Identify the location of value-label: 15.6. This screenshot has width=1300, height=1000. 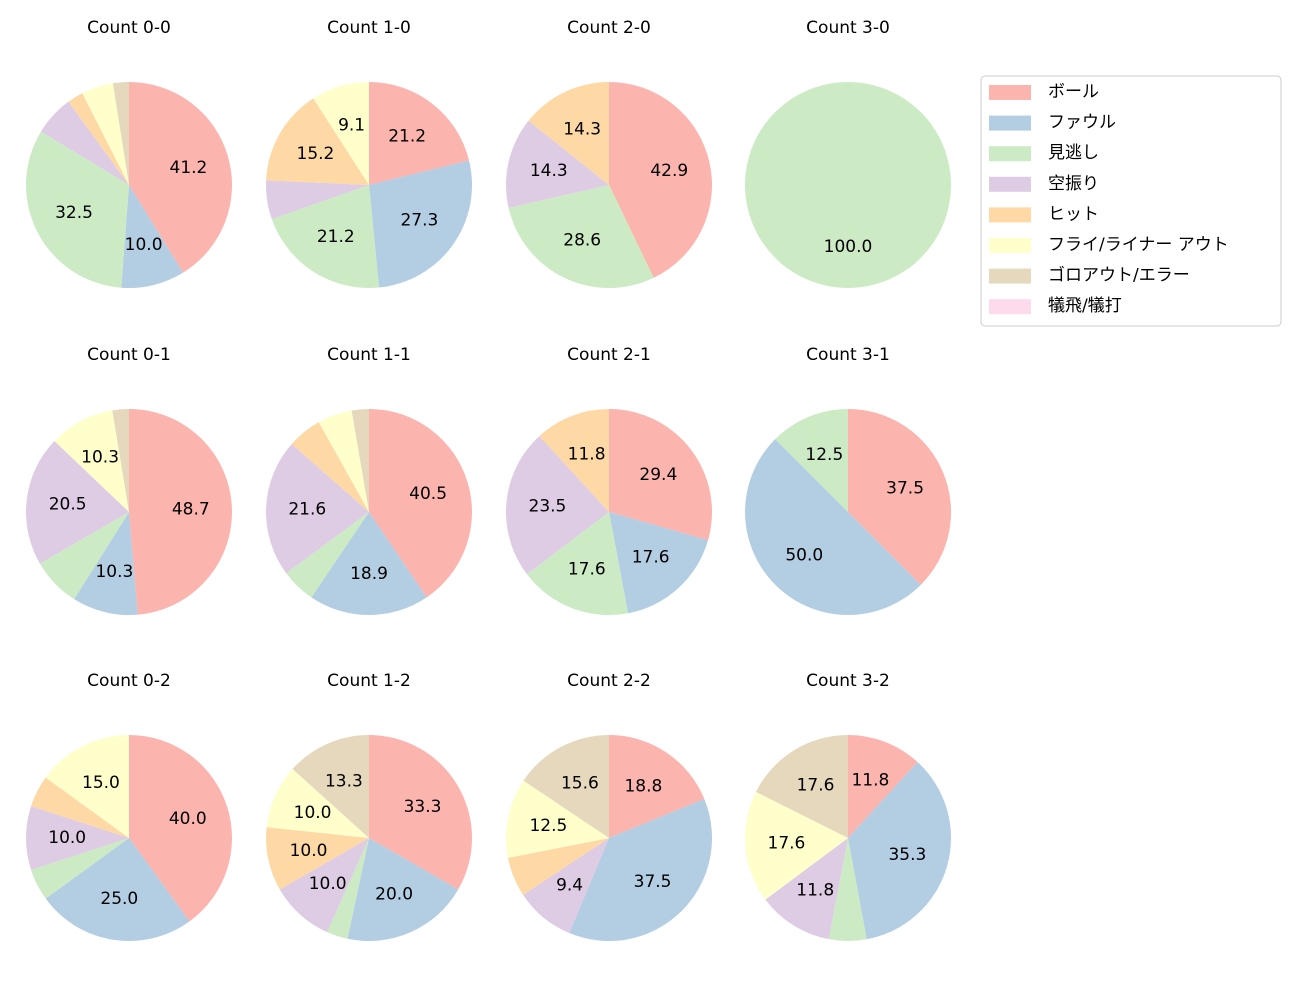
(580, 783).